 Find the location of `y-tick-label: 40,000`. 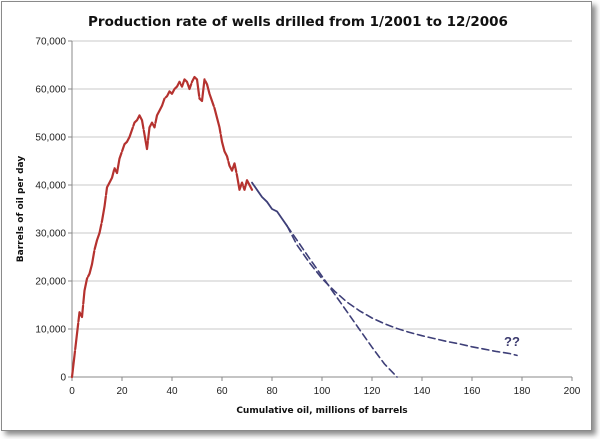

y-tick-label: 40,000 is located at coordinates (50, 186).